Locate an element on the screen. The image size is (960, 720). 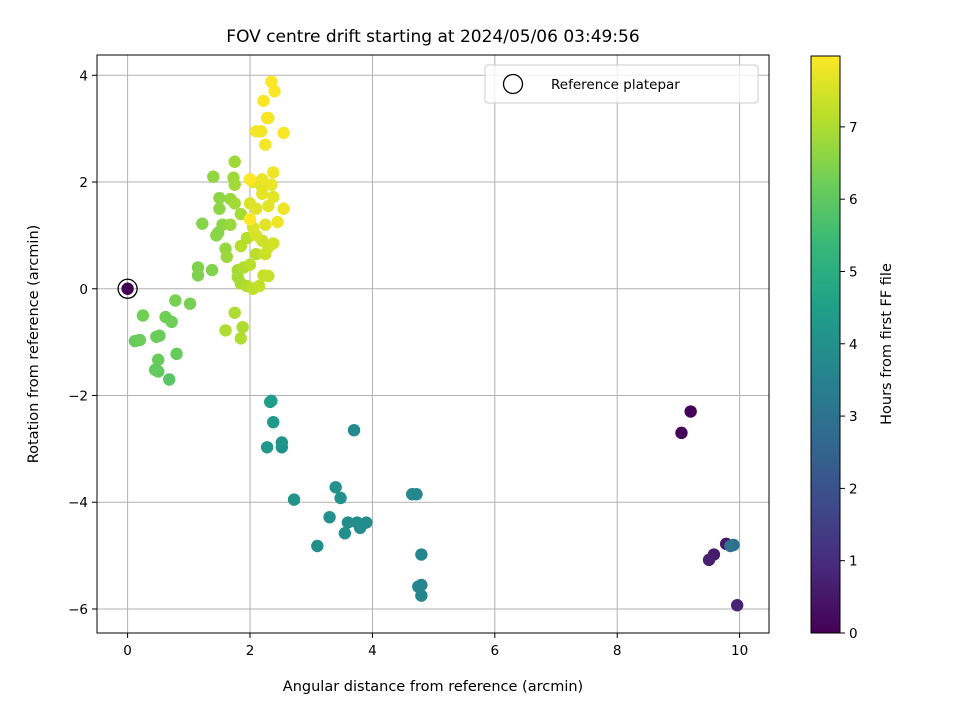
colorbar: 0 1 2 3 4 5 6 7 Hours from first FF file is located at coordinates (852, 348).